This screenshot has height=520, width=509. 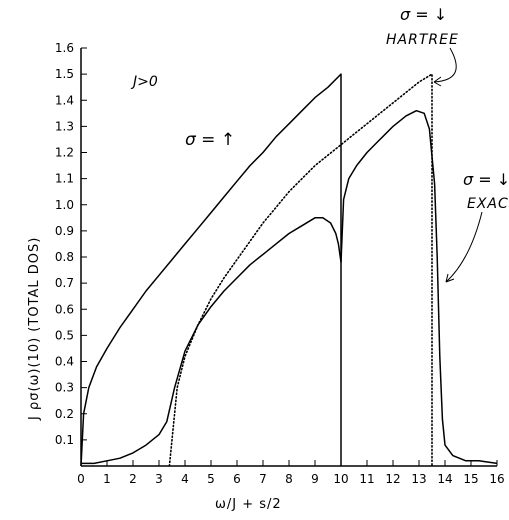 What do you see at coordinates (133, 479) in the screenshot?
I see `x-tick-label: 2` at bounding box center [133, 479].